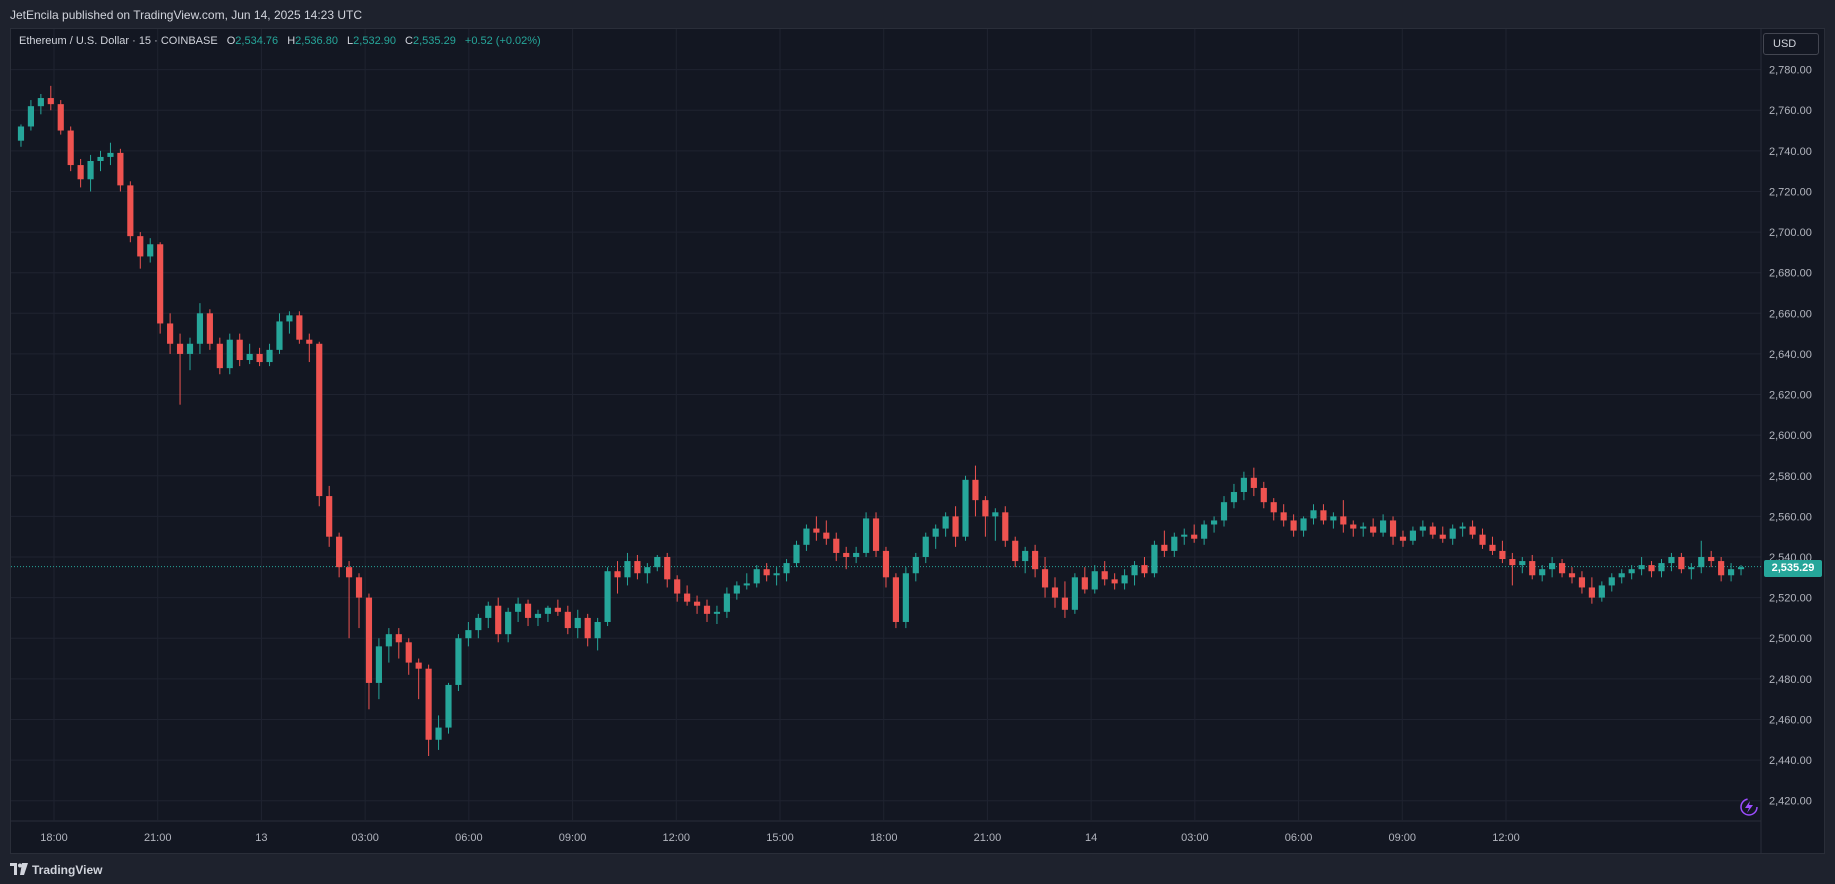 The height and width of the screenshot is (884, 1835). Describe the element at coordinates (1790, 599) in the screenshot. I see `y-tick-label: 2,520.00` at that location.